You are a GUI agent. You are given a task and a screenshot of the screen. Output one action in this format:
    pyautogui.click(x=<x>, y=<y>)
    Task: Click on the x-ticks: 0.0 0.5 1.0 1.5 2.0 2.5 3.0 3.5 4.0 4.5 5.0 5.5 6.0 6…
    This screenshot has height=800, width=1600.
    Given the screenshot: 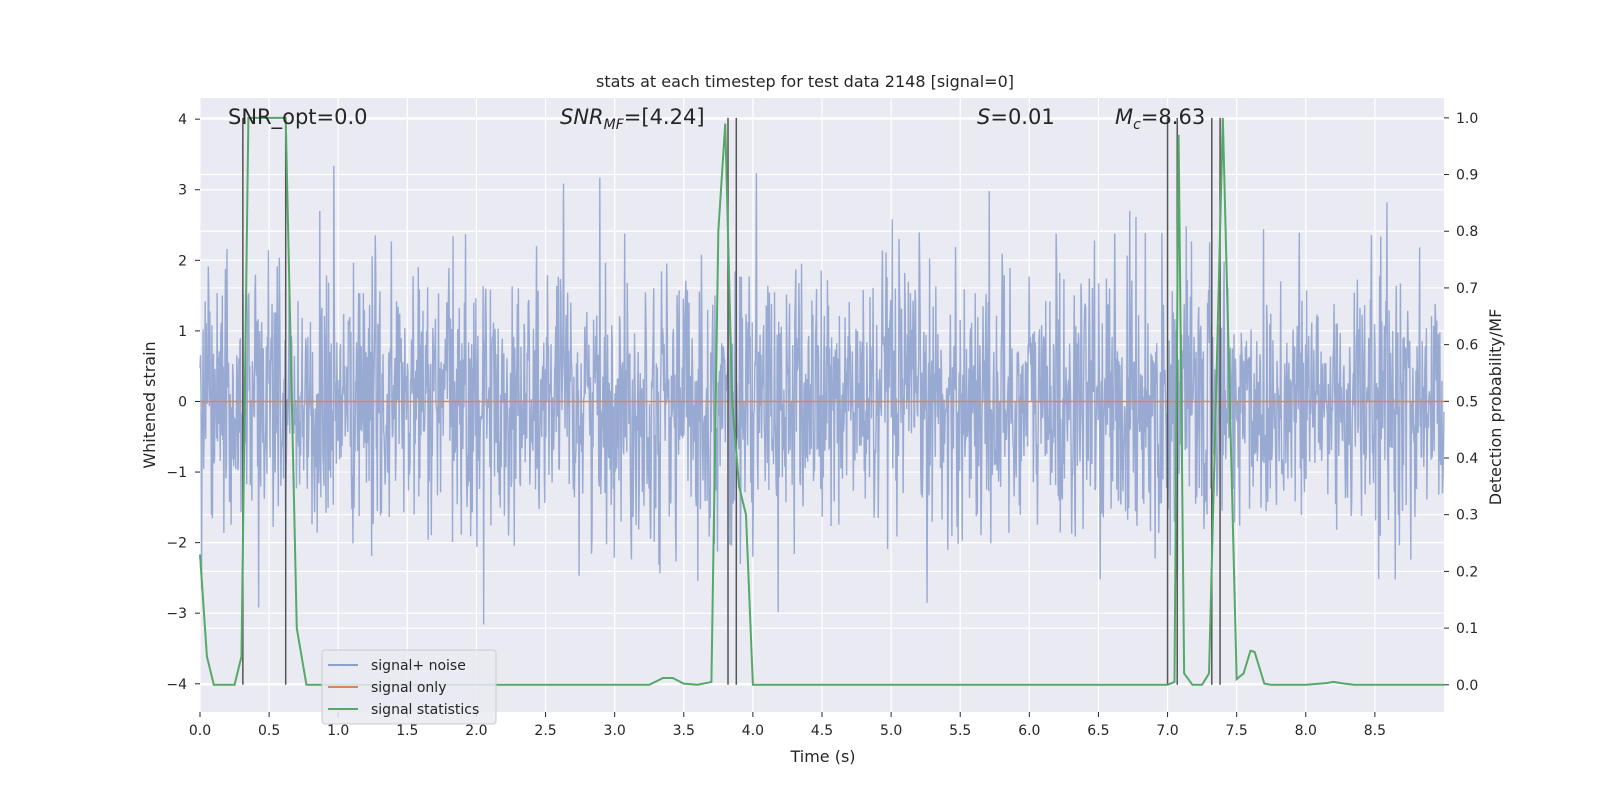 What is the action you would take?
    pyautogui.click(x=787, y=725)
    